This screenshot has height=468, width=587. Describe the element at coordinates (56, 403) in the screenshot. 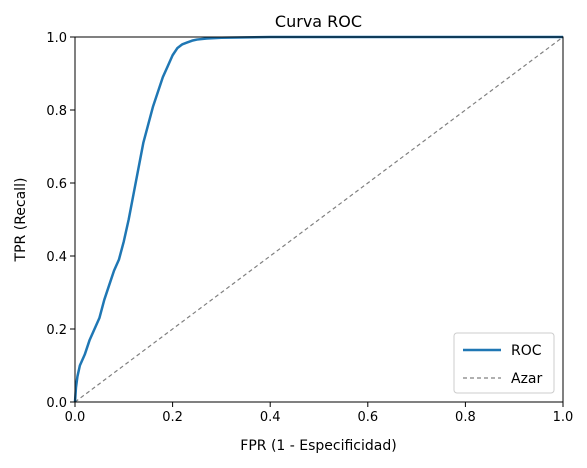

I see `y-tick-label: 0.0` at that location.